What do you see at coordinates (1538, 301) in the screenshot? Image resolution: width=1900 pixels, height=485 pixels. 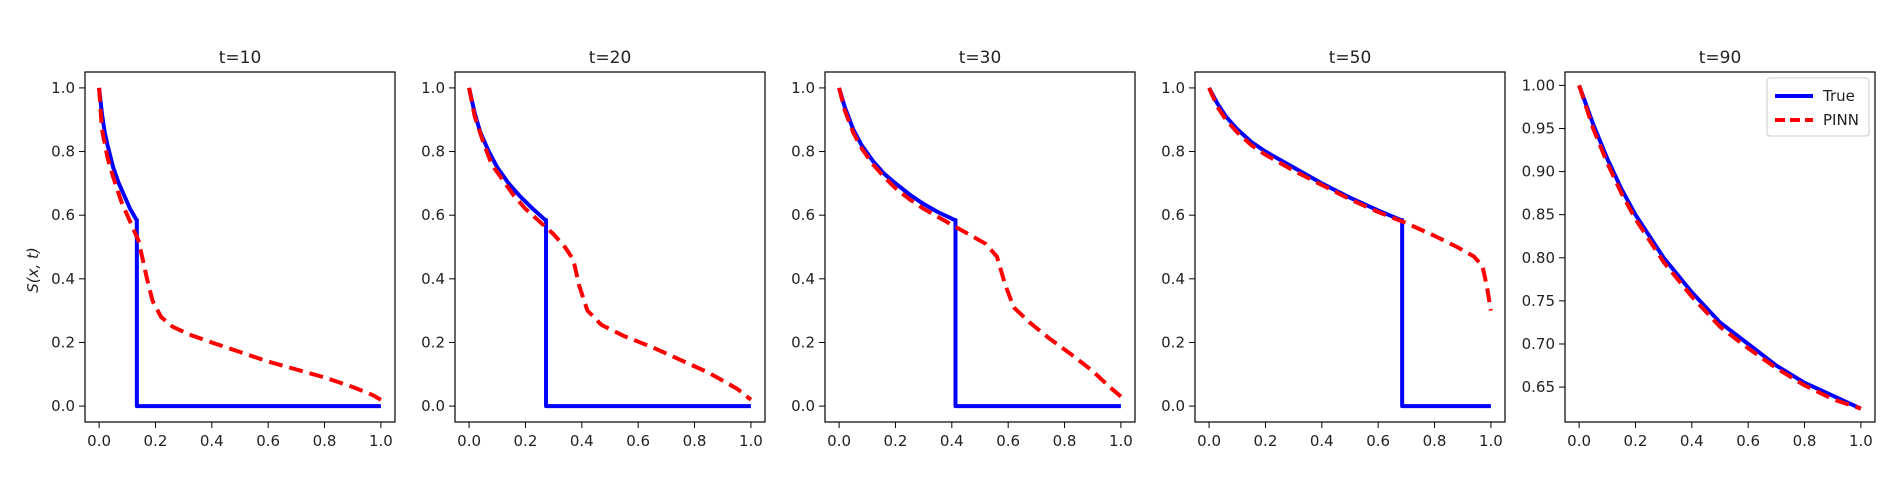 I see `y-tick-label: 0.75` at bounding box center [1538, 301].